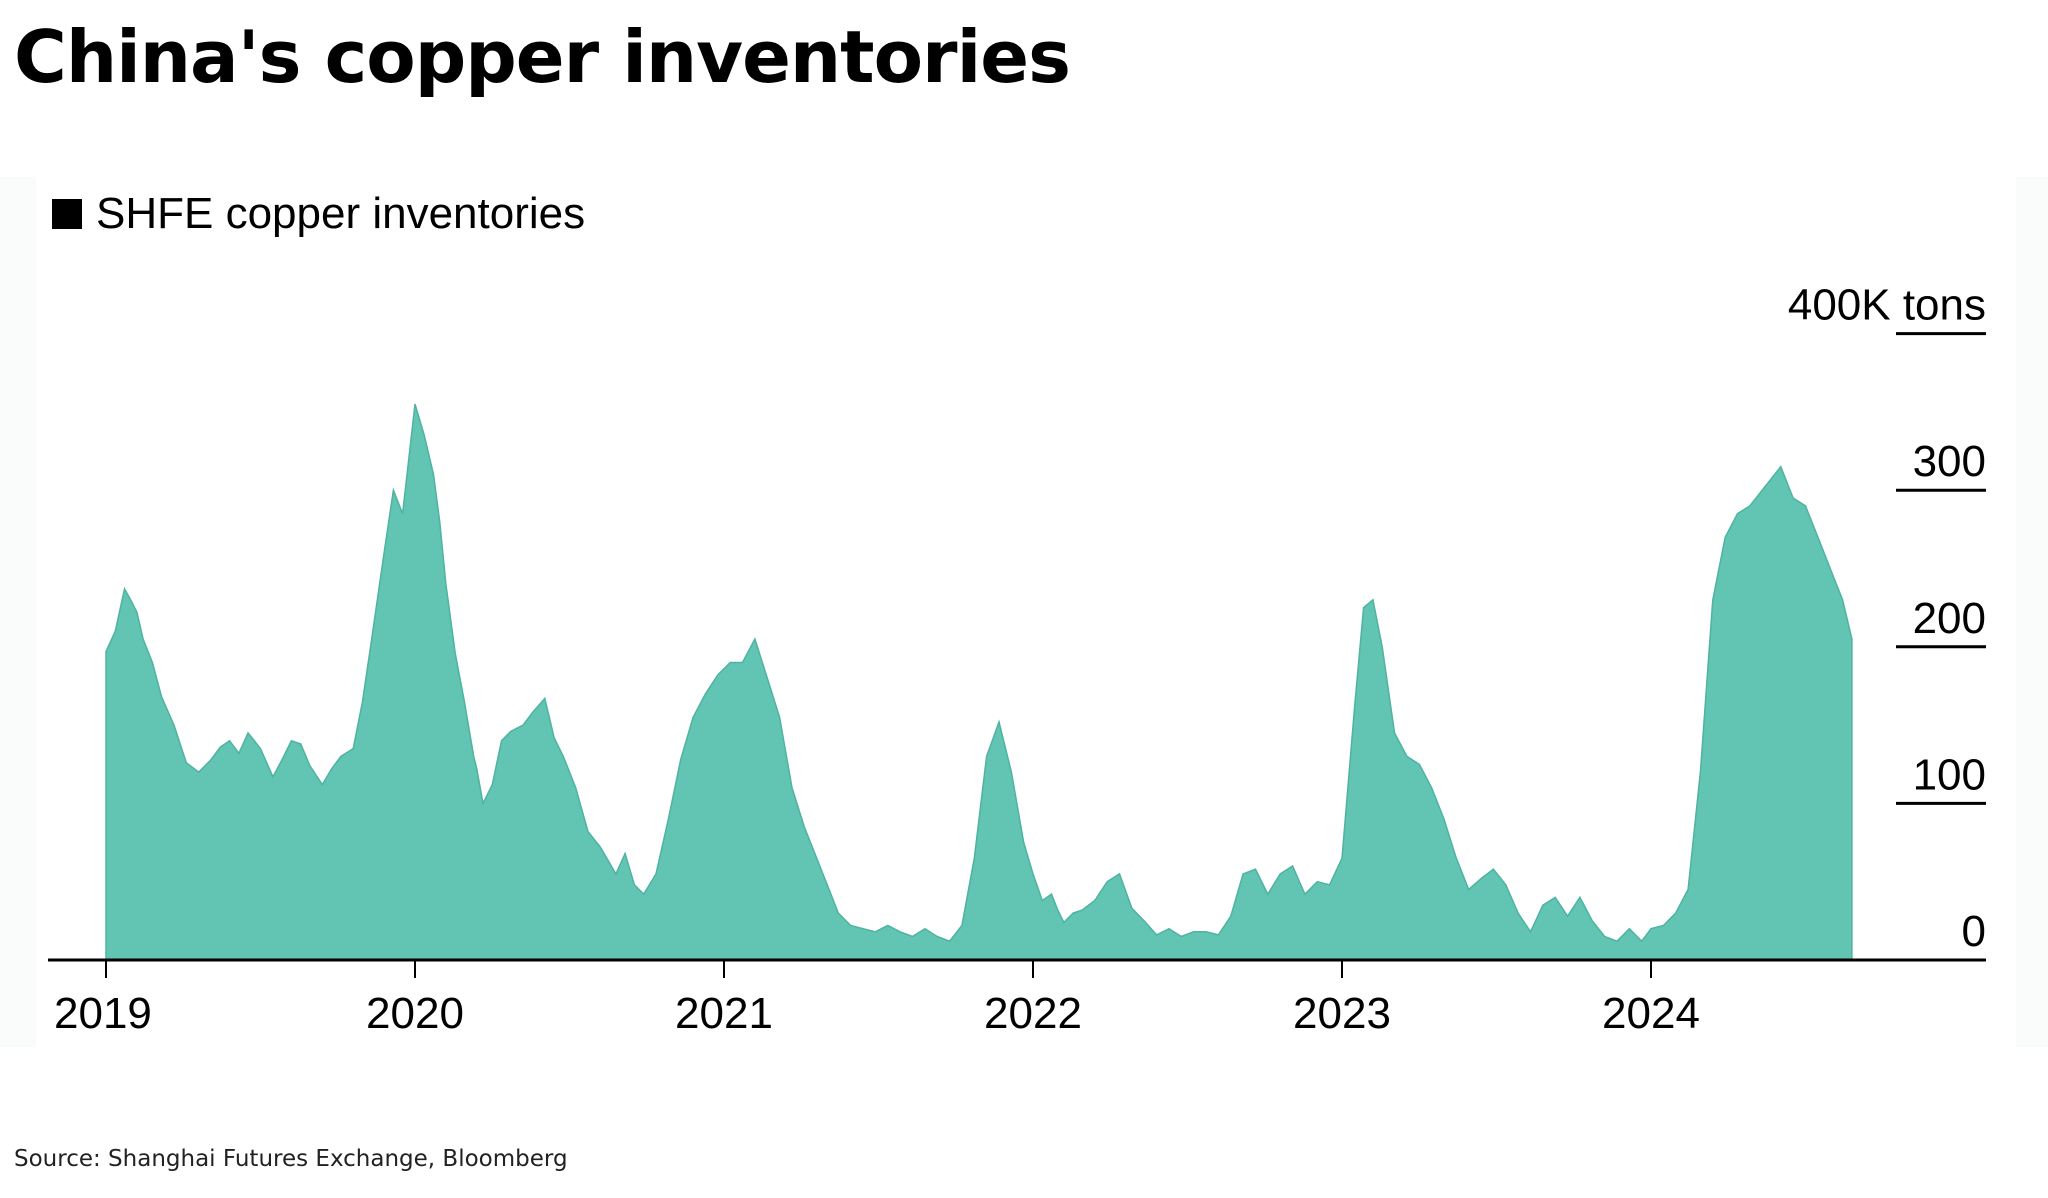 Image resolution: width=2048 pixels, height=1198 pixels. What do you see at coordinates (1949, 618) in the screenshot?
I see `y-tick-label: 200` at bounding box center [1949, 618].